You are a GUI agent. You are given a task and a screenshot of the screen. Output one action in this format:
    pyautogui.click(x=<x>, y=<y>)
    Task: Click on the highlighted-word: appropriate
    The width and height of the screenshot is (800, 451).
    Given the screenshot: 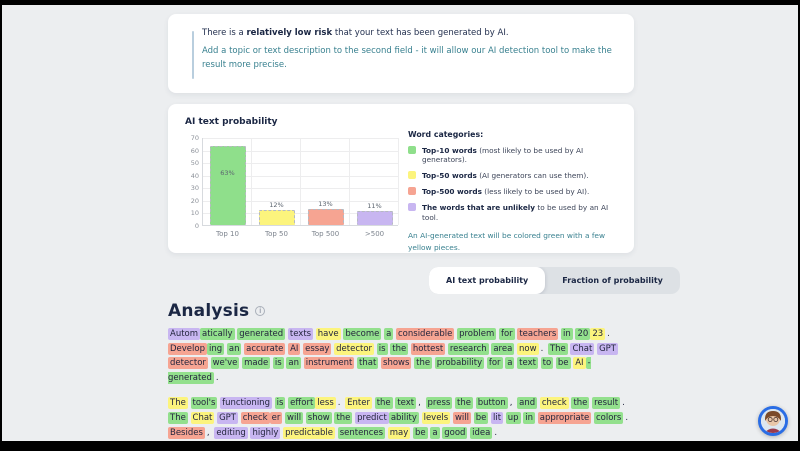 What is the action you would take?
    pyautogui.click(x=565, y=418)
    